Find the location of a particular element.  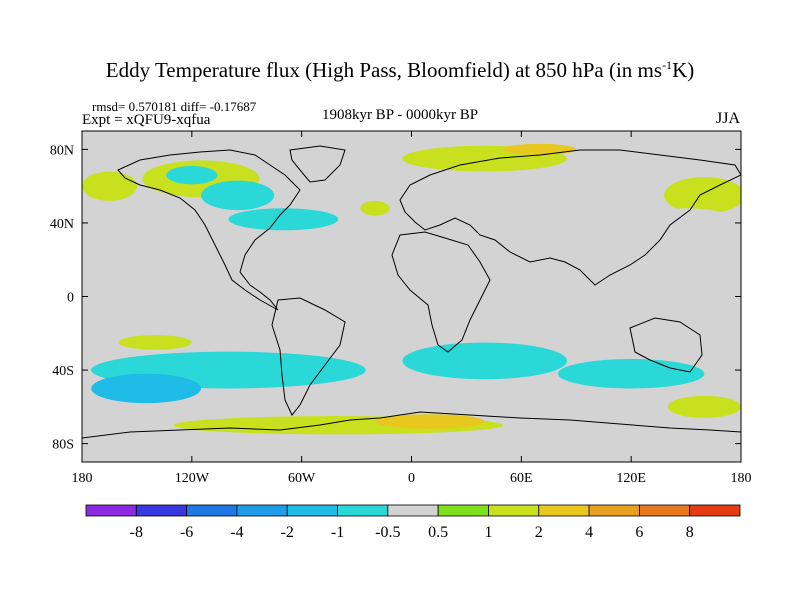

coastline-eurasia is located at coordinates (570, 217).